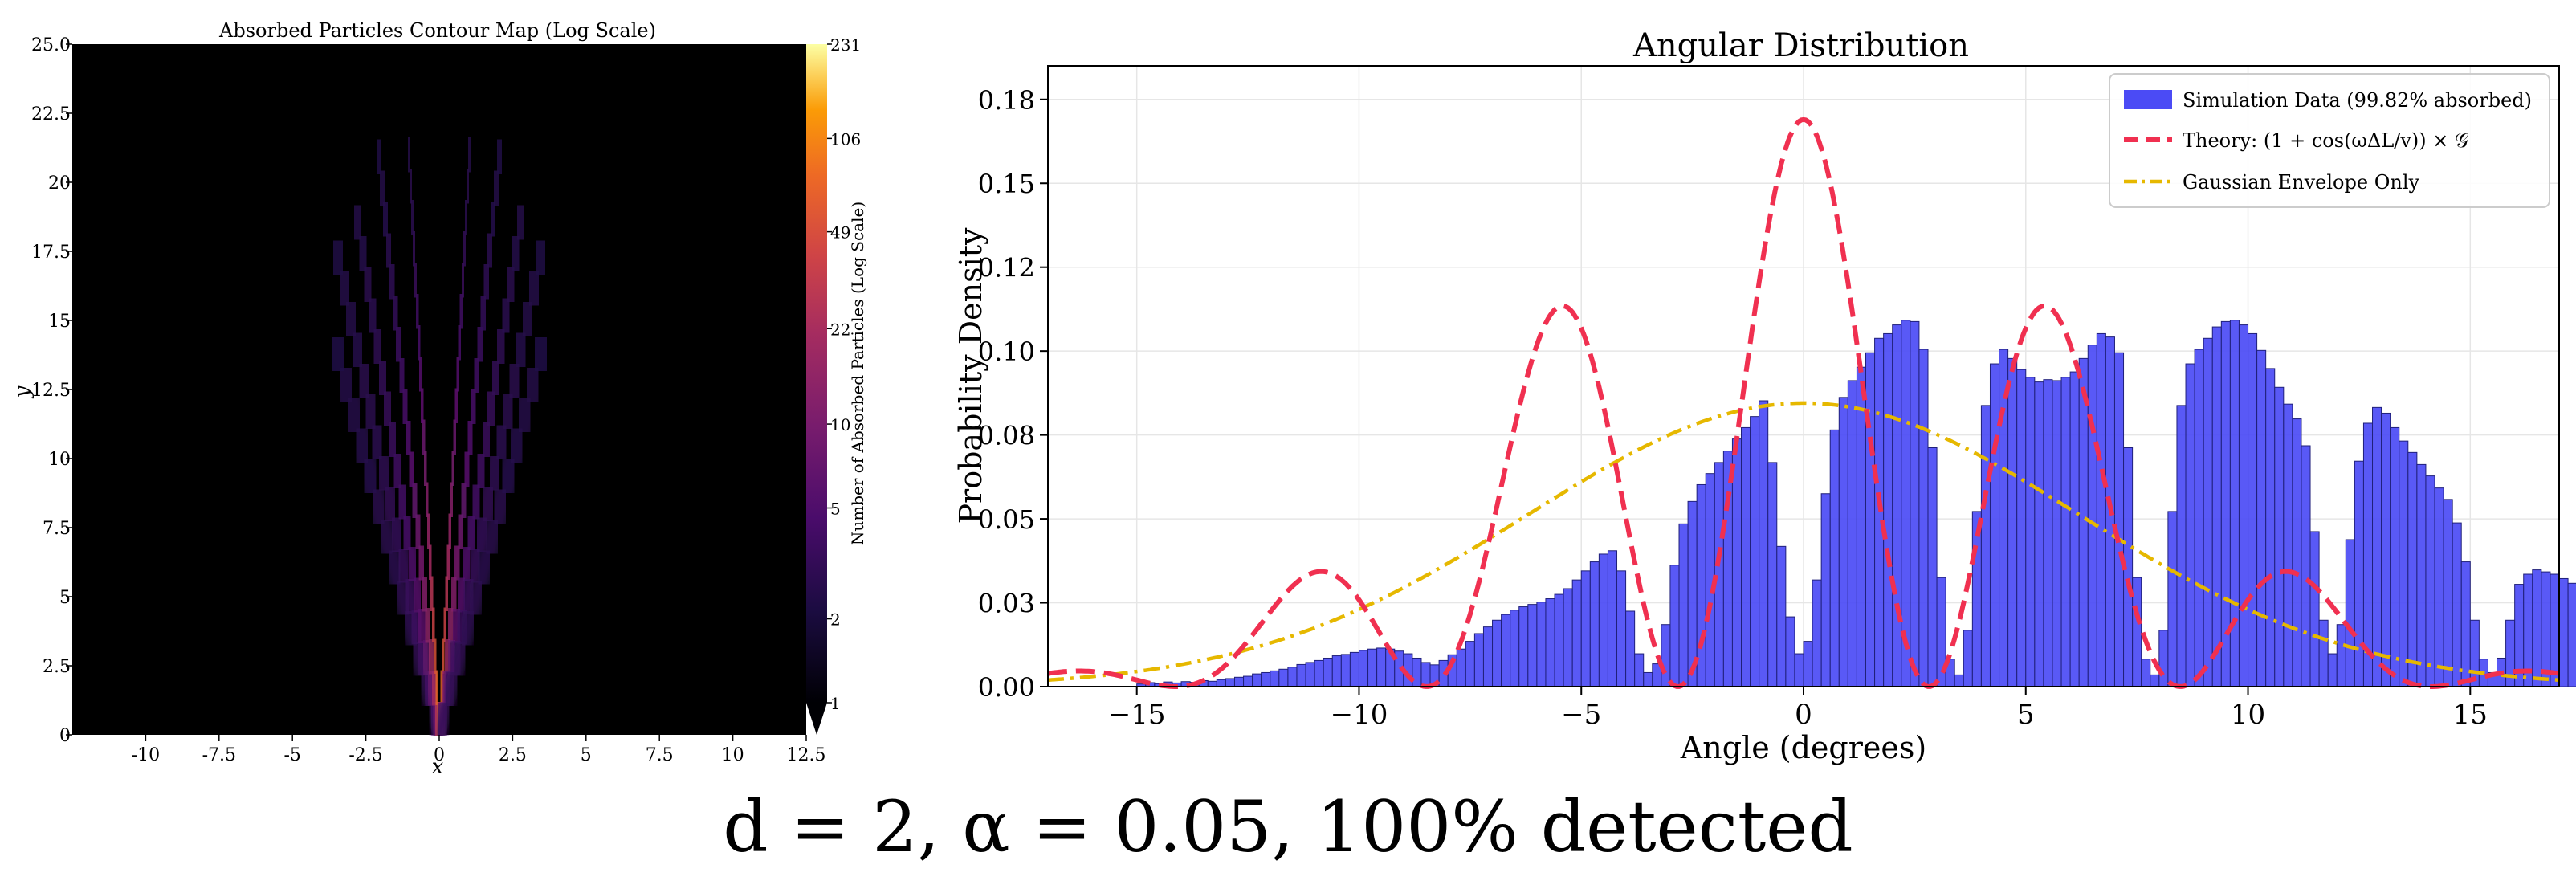 The height and width of the screenshot is (885, 2576). What do you see at coordinates (844, 374) in the screenshot?
I see `colorbar-ticks: 1 2 5 10 22 49 106 231` at bounding box center [844, 374].